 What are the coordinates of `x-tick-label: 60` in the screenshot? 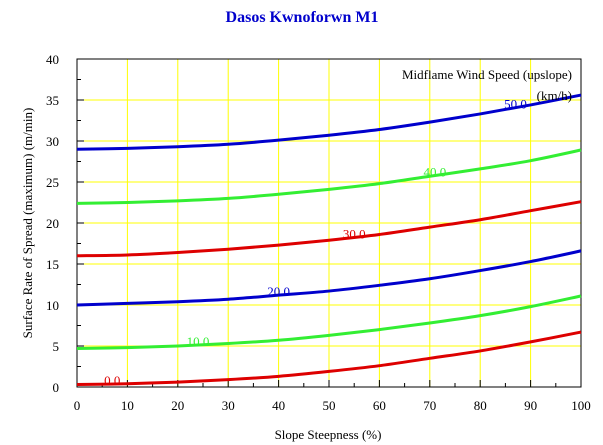 It's located at (379, 405).